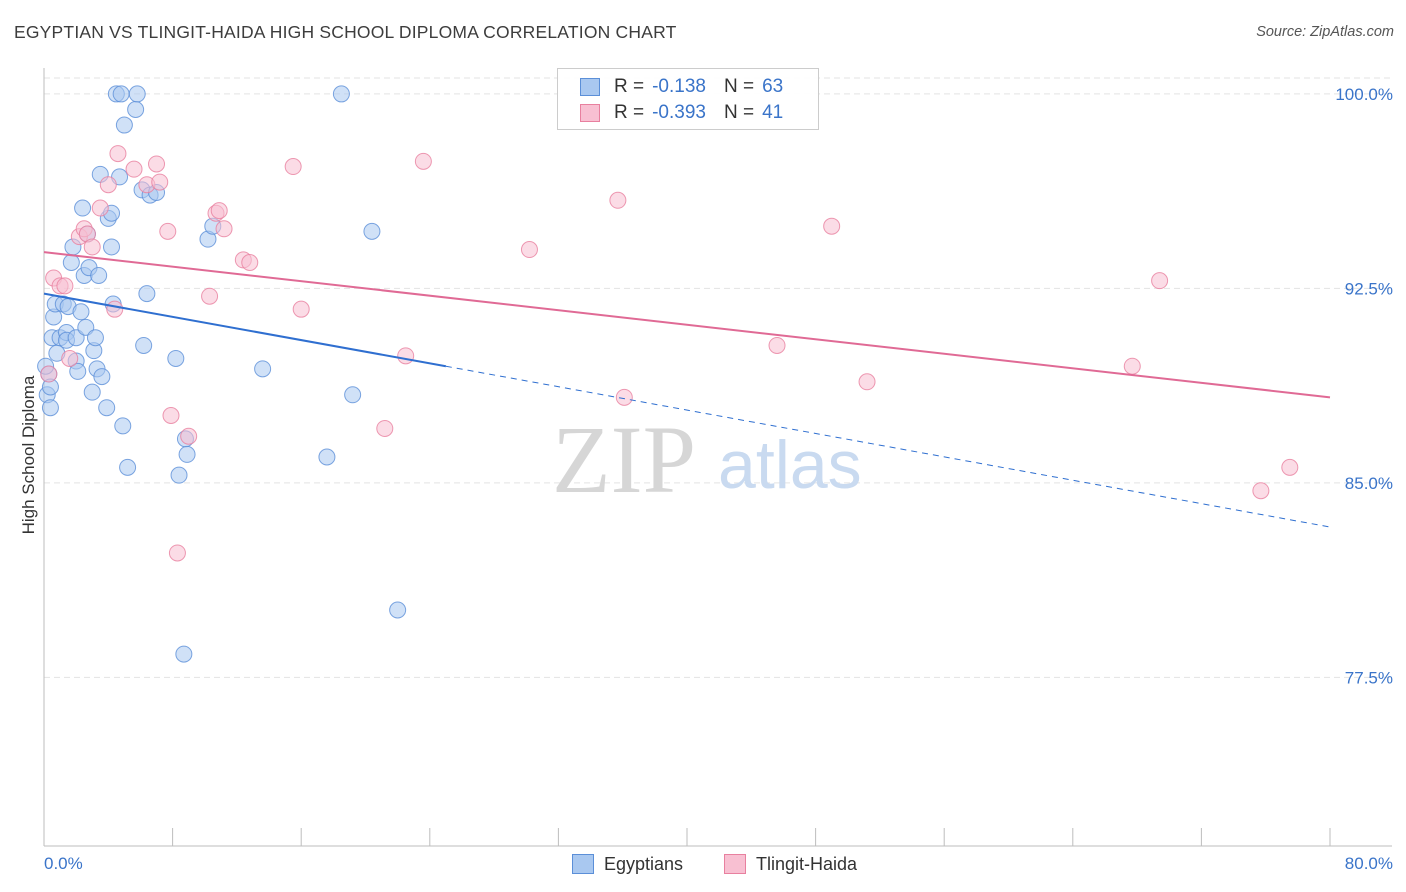 This screenshot has height=892, width=1406. Describe the element at coordinates (707, 459) in the screenshot. I see `watermark: ZIP atlas` at that location.